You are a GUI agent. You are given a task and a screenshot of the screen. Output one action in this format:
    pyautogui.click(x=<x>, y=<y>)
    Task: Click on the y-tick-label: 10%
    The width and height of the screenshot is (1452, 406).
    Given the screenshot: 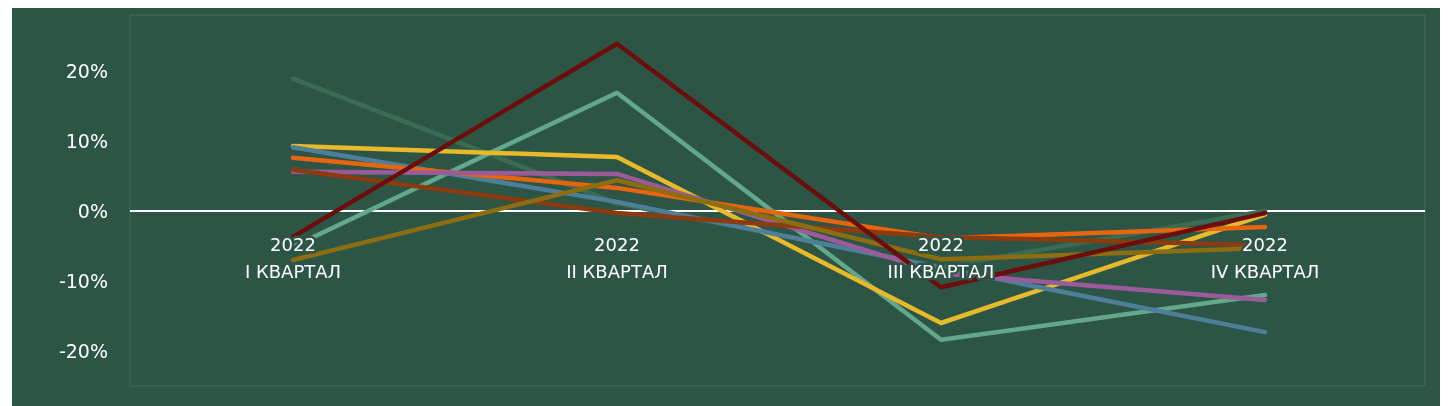 What is the action you would take?
    pyautogui.click(x=86, y=140)
    